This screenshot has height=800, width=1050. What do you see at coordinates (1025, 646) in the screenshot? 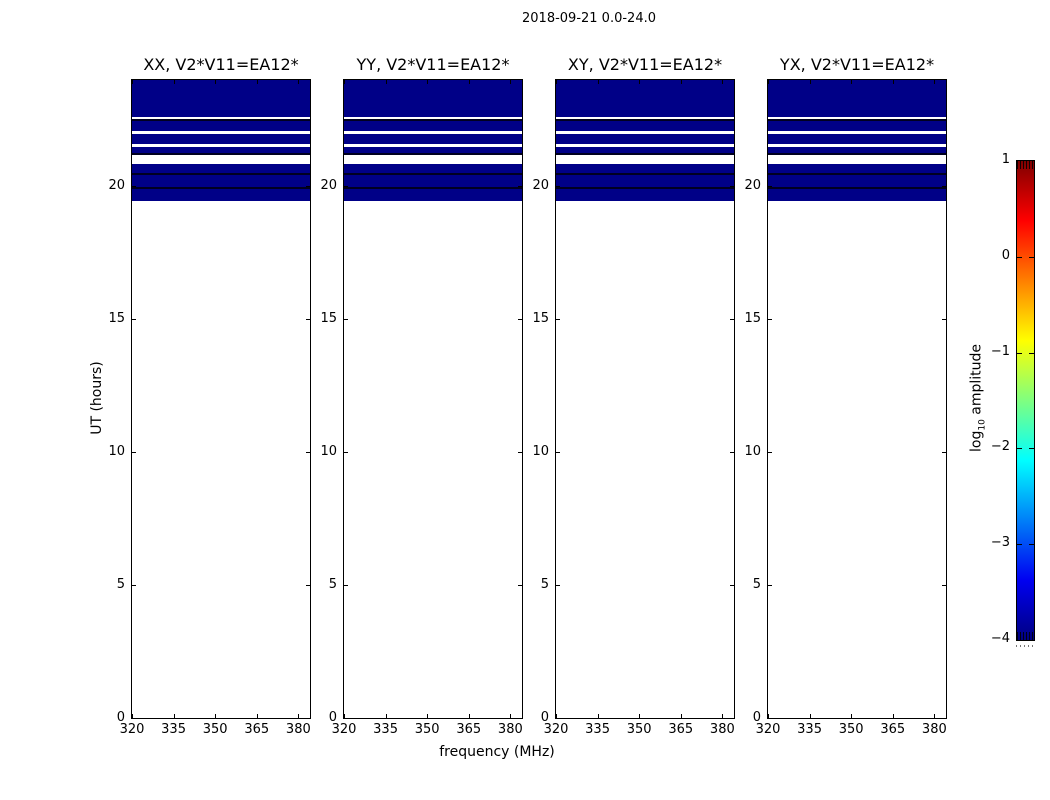
I see `colorbar-extend-dots` at bounding box center [1025, 646].